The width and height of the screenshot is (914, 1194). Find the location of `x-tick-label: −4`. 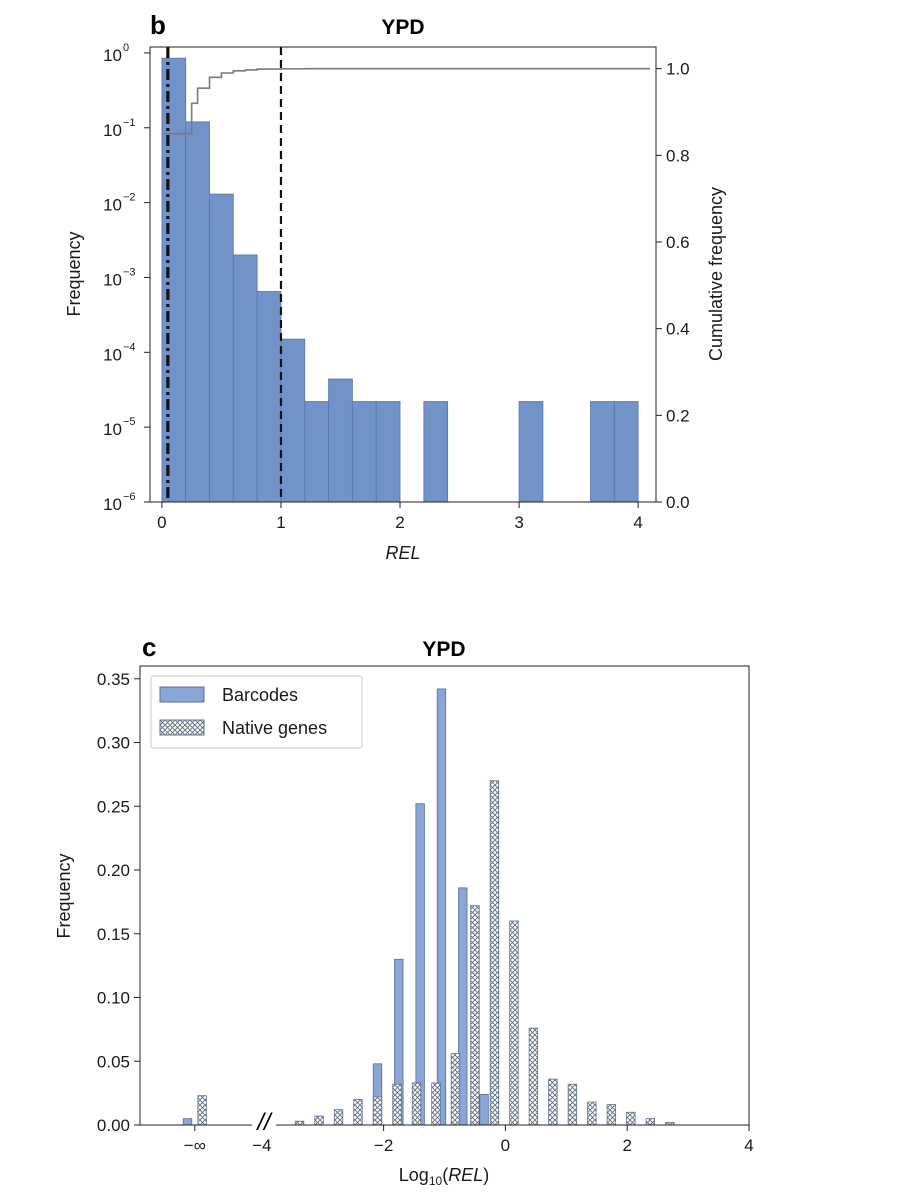

x-tick-label: −4 is located at coordinates (261, 1145).